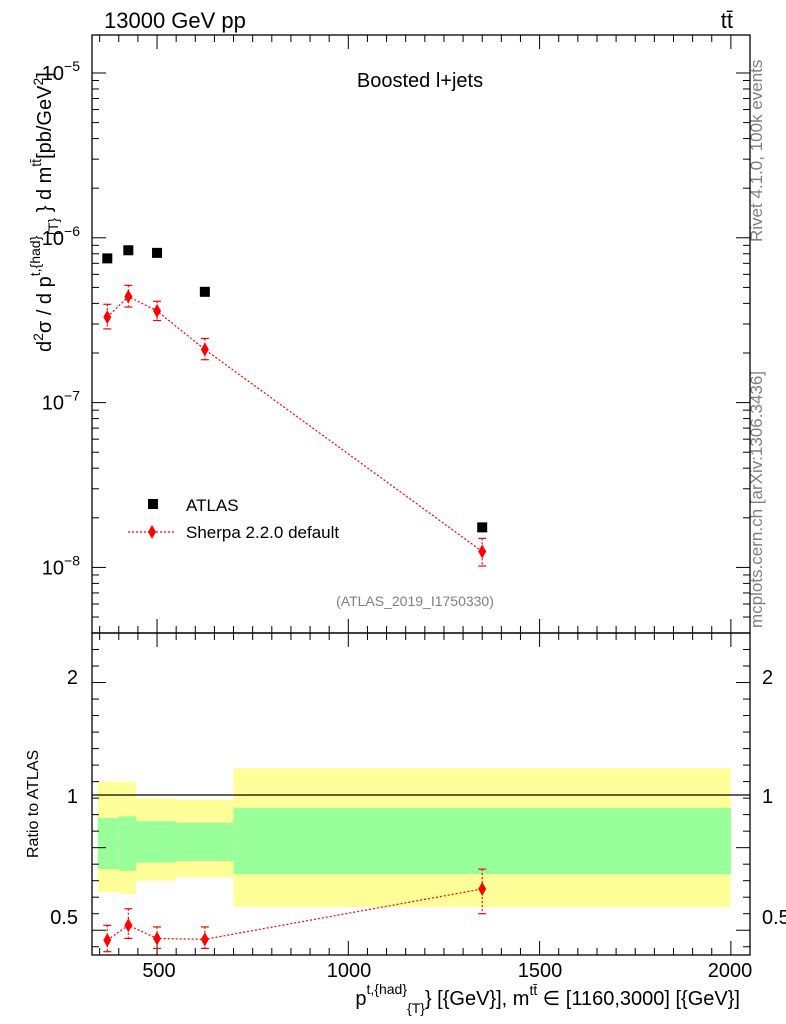 The image size is (786, 1024). I want to click on ratio-ytick-2-right: 2, so click(767, 678).